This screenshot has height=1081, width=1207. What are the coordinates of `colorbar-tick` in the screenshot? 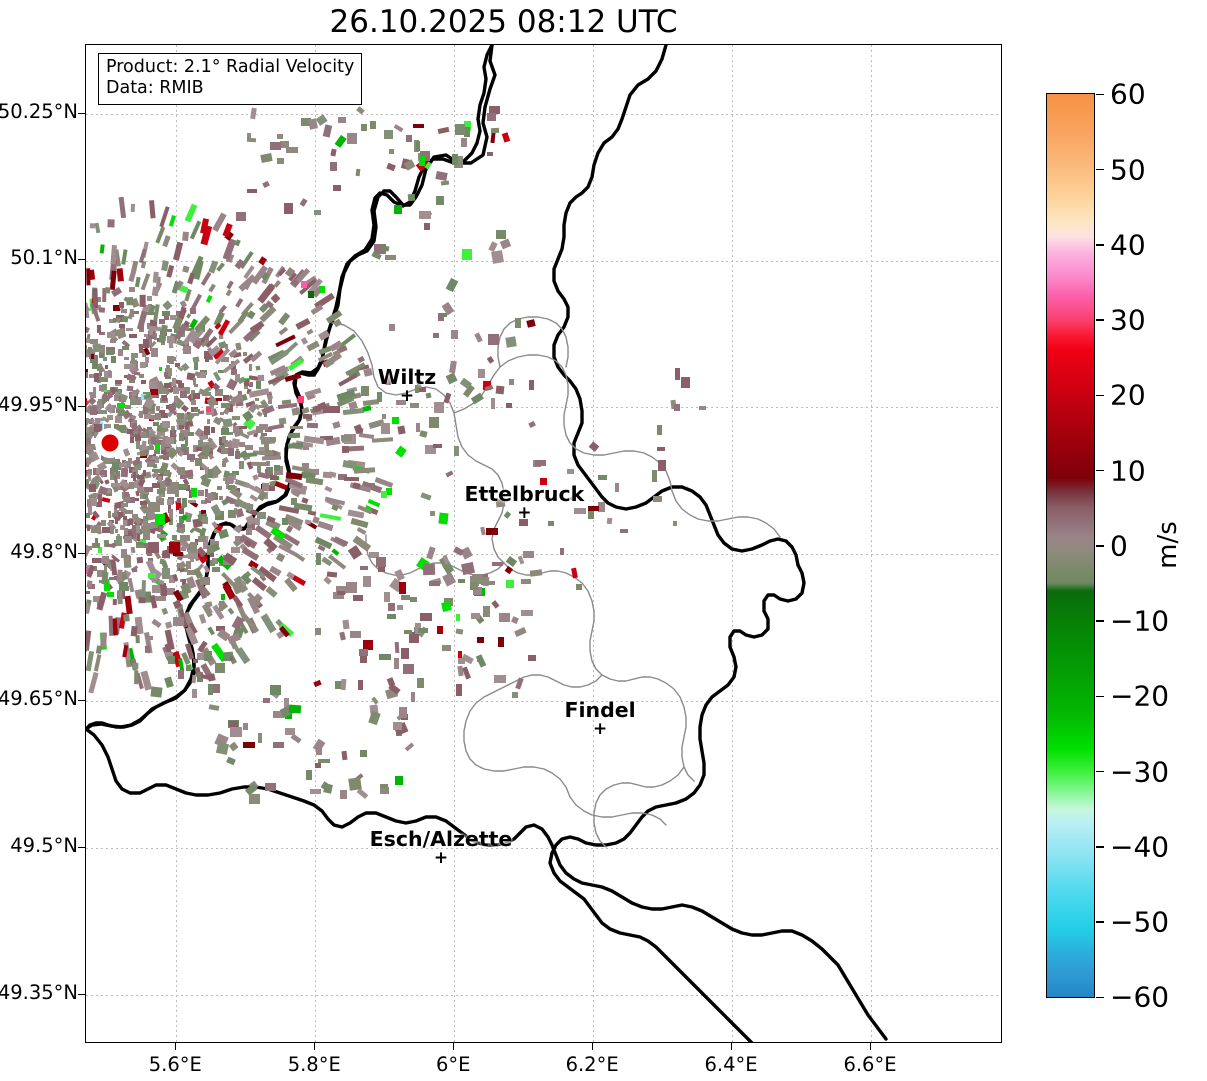 It's located at (1100, 245).